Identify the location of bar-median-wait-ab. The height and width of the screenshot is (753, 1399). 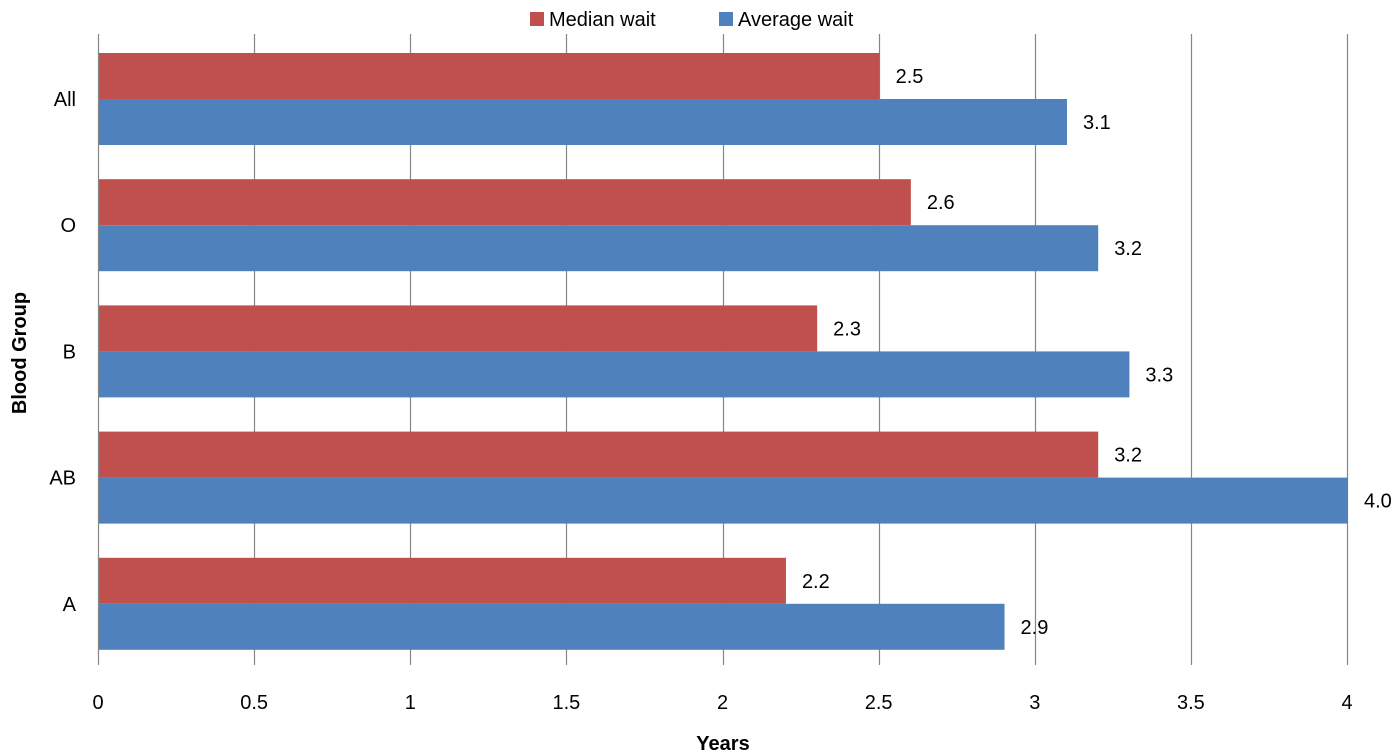
(599, 454).